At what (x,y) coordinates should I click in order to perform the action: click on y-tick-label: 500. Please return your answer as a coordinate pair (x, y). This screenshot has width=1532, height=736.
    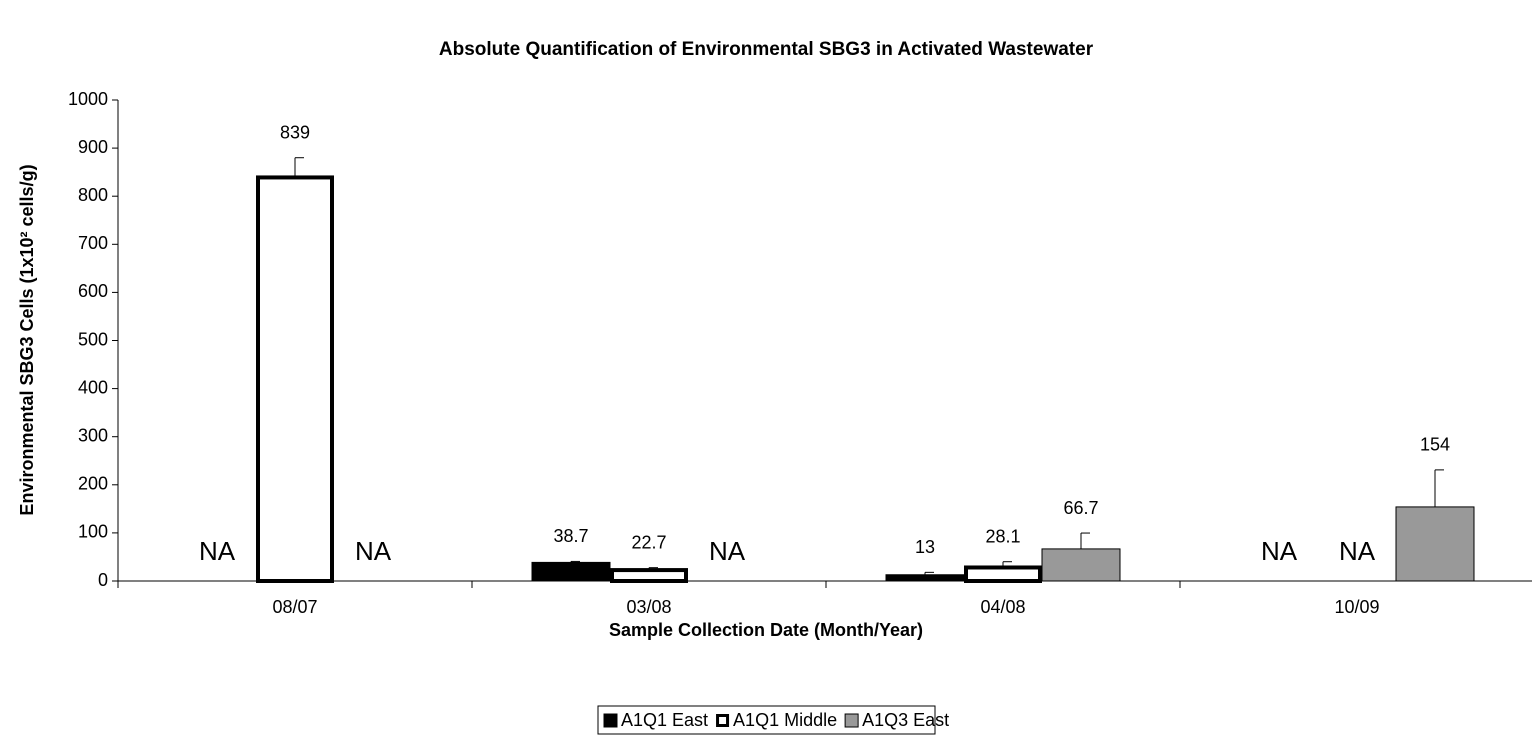
    Looking at the image, I should click on (93, 339).